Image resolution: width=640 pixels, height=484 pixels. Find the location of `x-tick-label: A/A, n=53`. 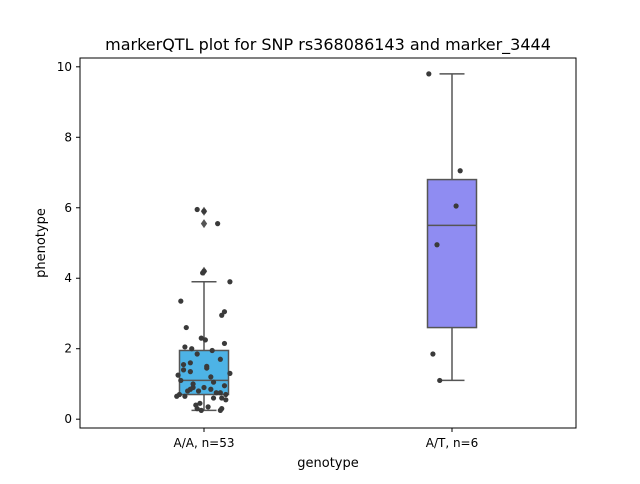

x-tick-label: A/A, n=53 is located at coordinates (203, 443).